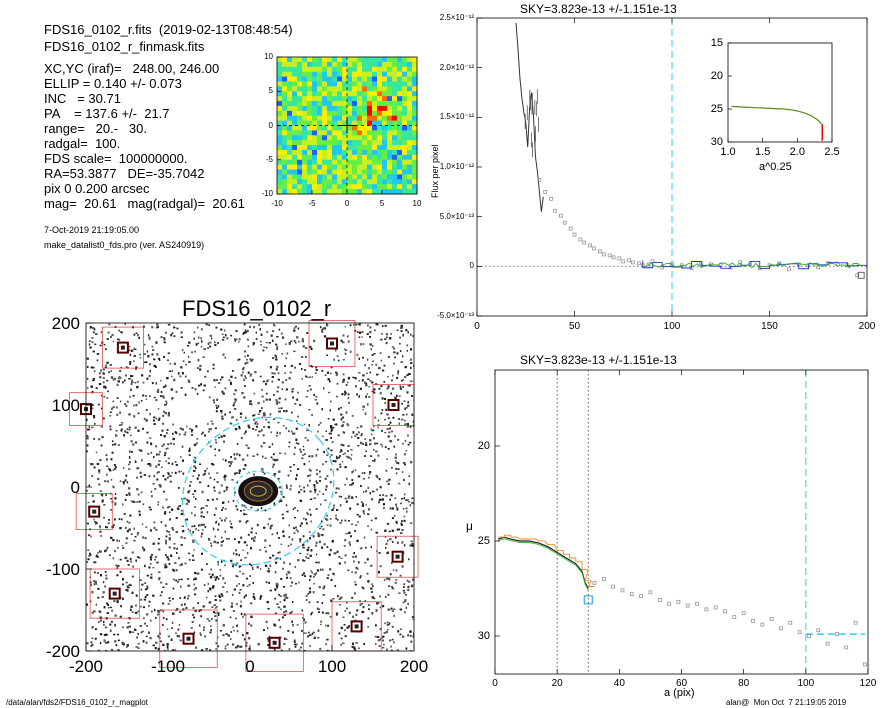  Describe the element at coordinates (609, 255) in the screenshot. I see `sky-point` at that location.